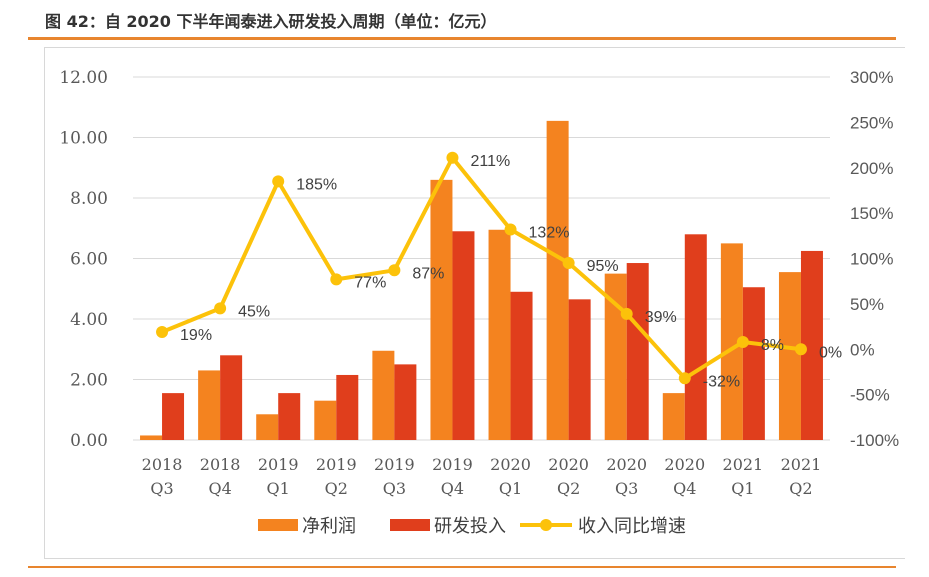 This screenshot has width=929, height=577. I want to click on growth-data-label: 45%, so click(254, 311).